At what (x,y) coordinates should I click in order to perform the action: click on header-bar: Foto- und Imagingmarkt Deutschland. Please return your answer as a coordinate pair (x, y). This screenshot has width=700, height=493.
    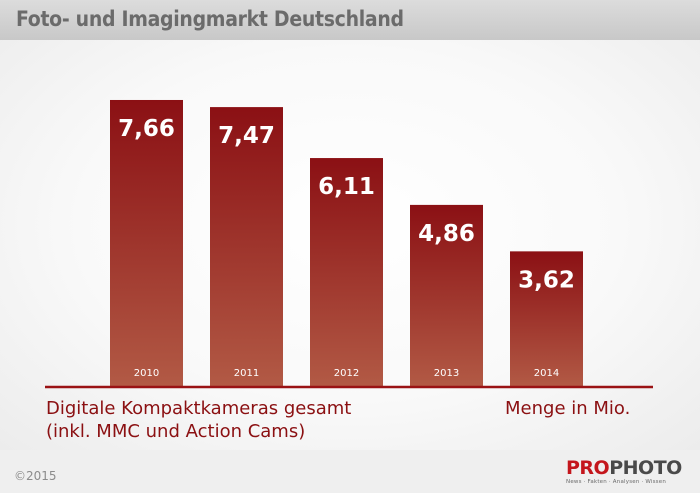
    Looking at the image, I should click on (350, 20).